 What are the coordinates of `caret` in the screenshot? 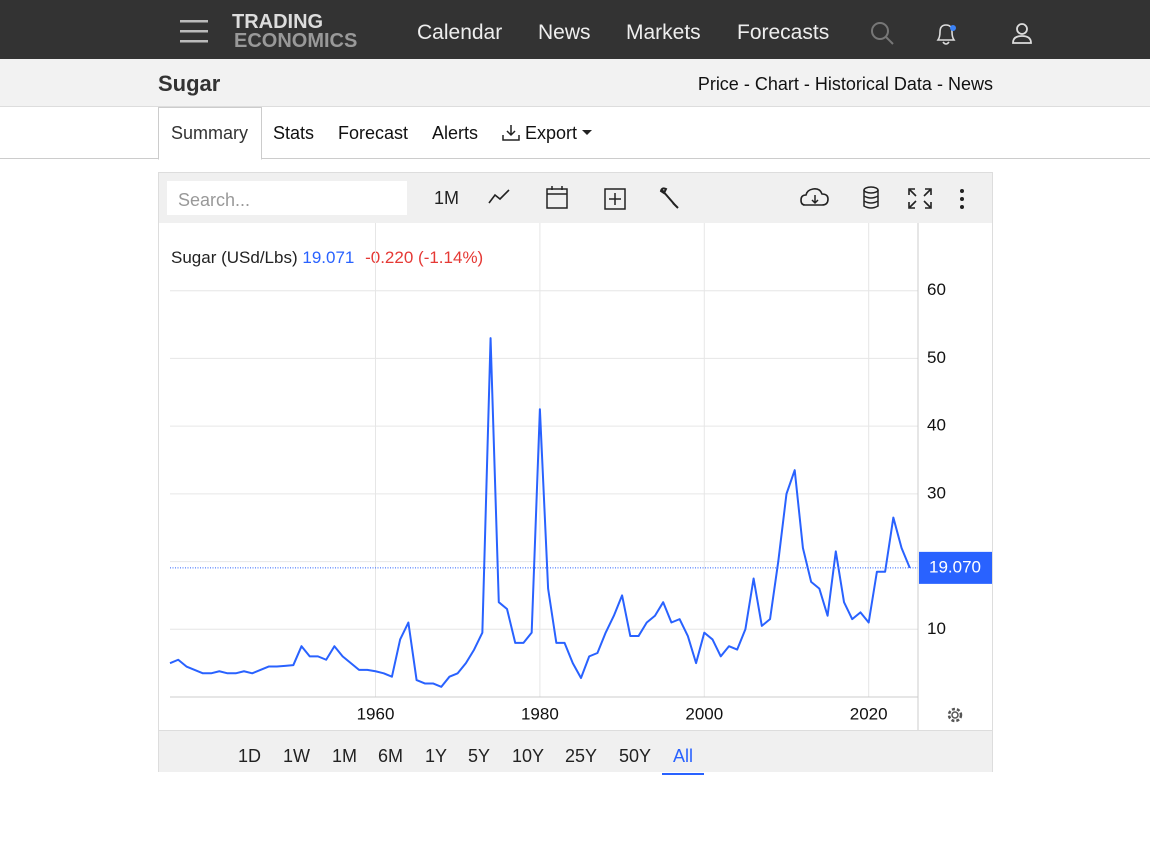 It's located at (587, 133).